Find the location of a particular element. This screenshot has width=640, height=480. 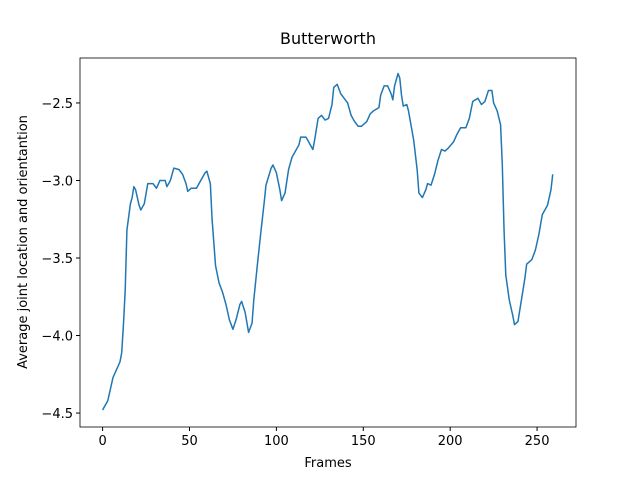

y-tick-label: −3.0 is located at coordinates (57, 181).